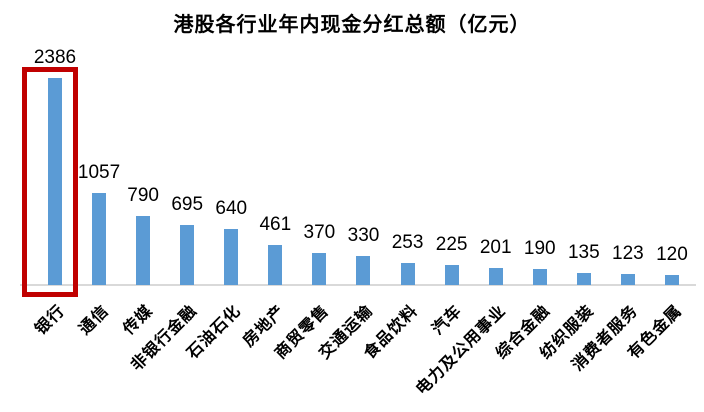  I want to click on value-label: 461, so click(275, 224).